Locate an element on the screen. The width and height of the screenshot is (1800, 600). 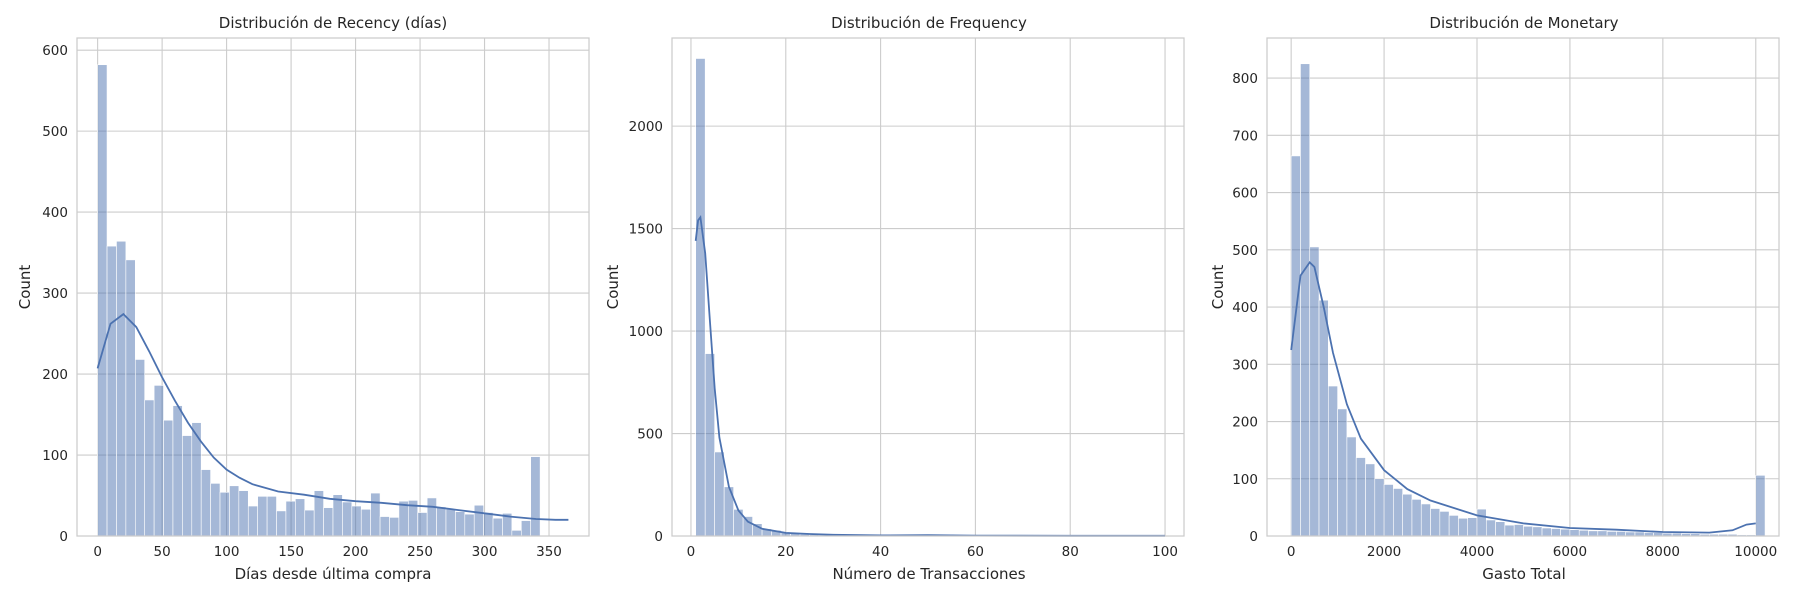
x-tick-label: 250 is located at coordinates (420, 552).